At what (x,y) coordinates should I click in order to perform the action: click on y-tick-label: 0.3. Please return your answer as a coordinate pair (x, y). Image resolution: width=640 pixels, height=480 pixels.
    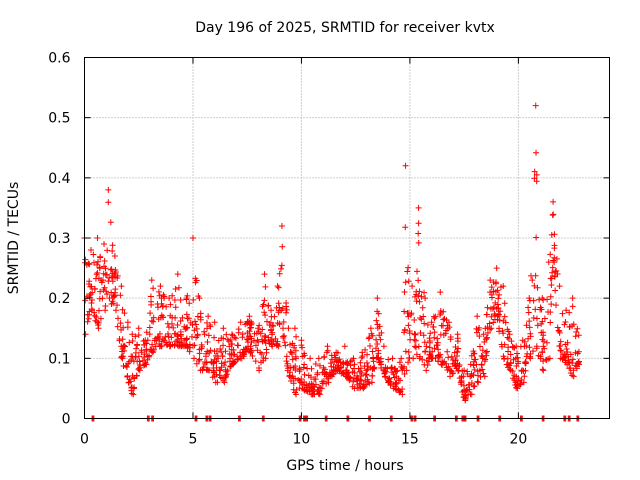
    Looking at the image, I should click on (59, 239).